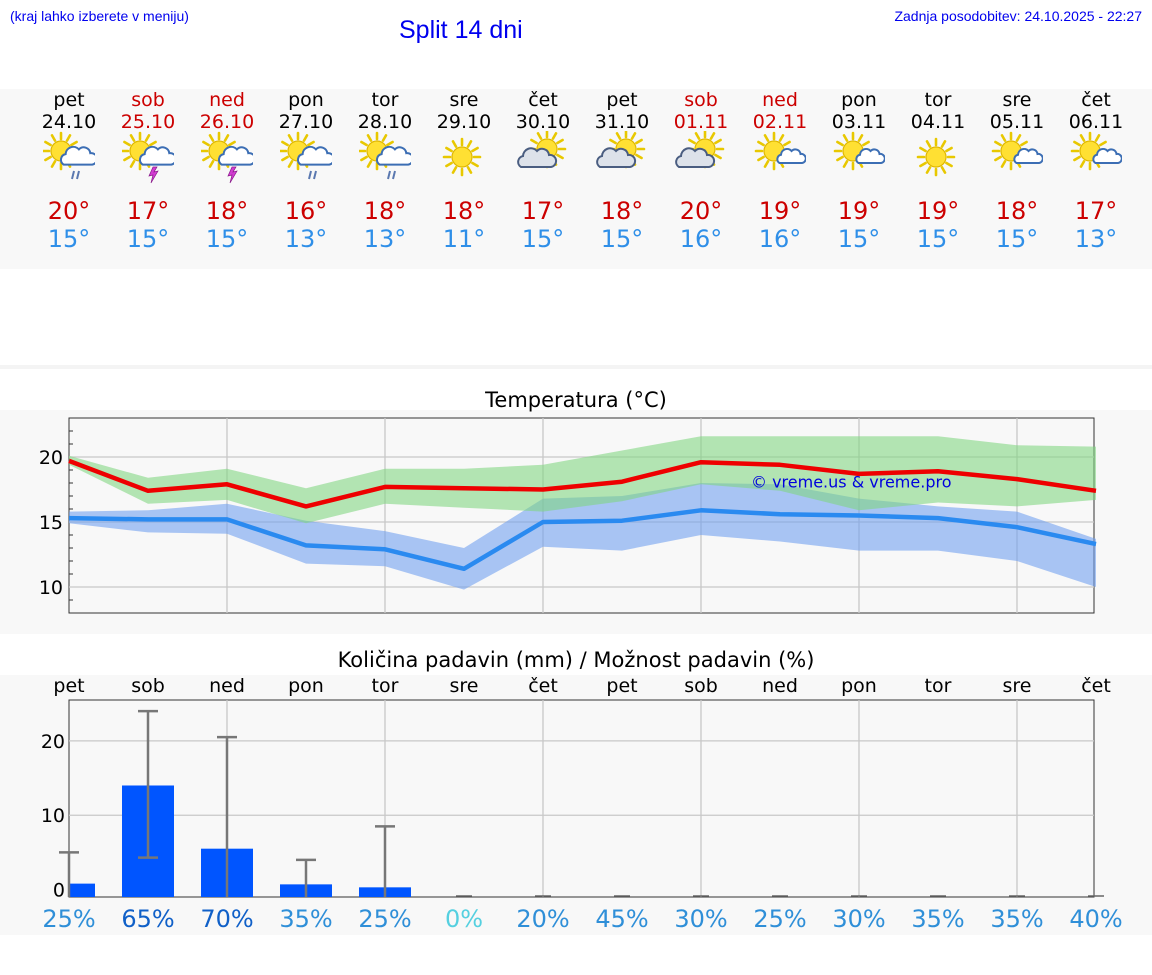 The width and height of the screenshot is (1152, 975). Describe the element at coordinates (543, 686) in the screenshot. I see `x-tick-label: čet` at that location.